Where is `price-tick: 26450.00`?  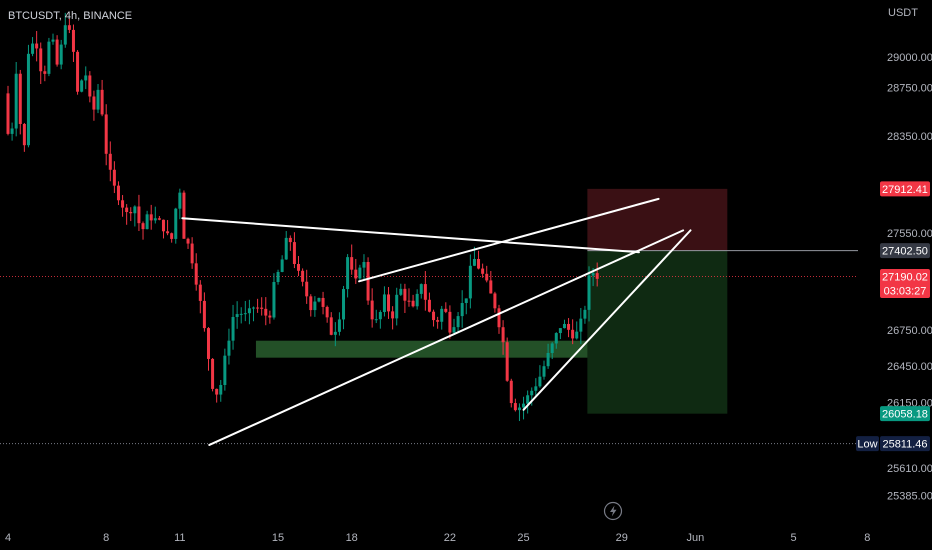
price-tick: 26450.00 is located at coordinates (909, 367).